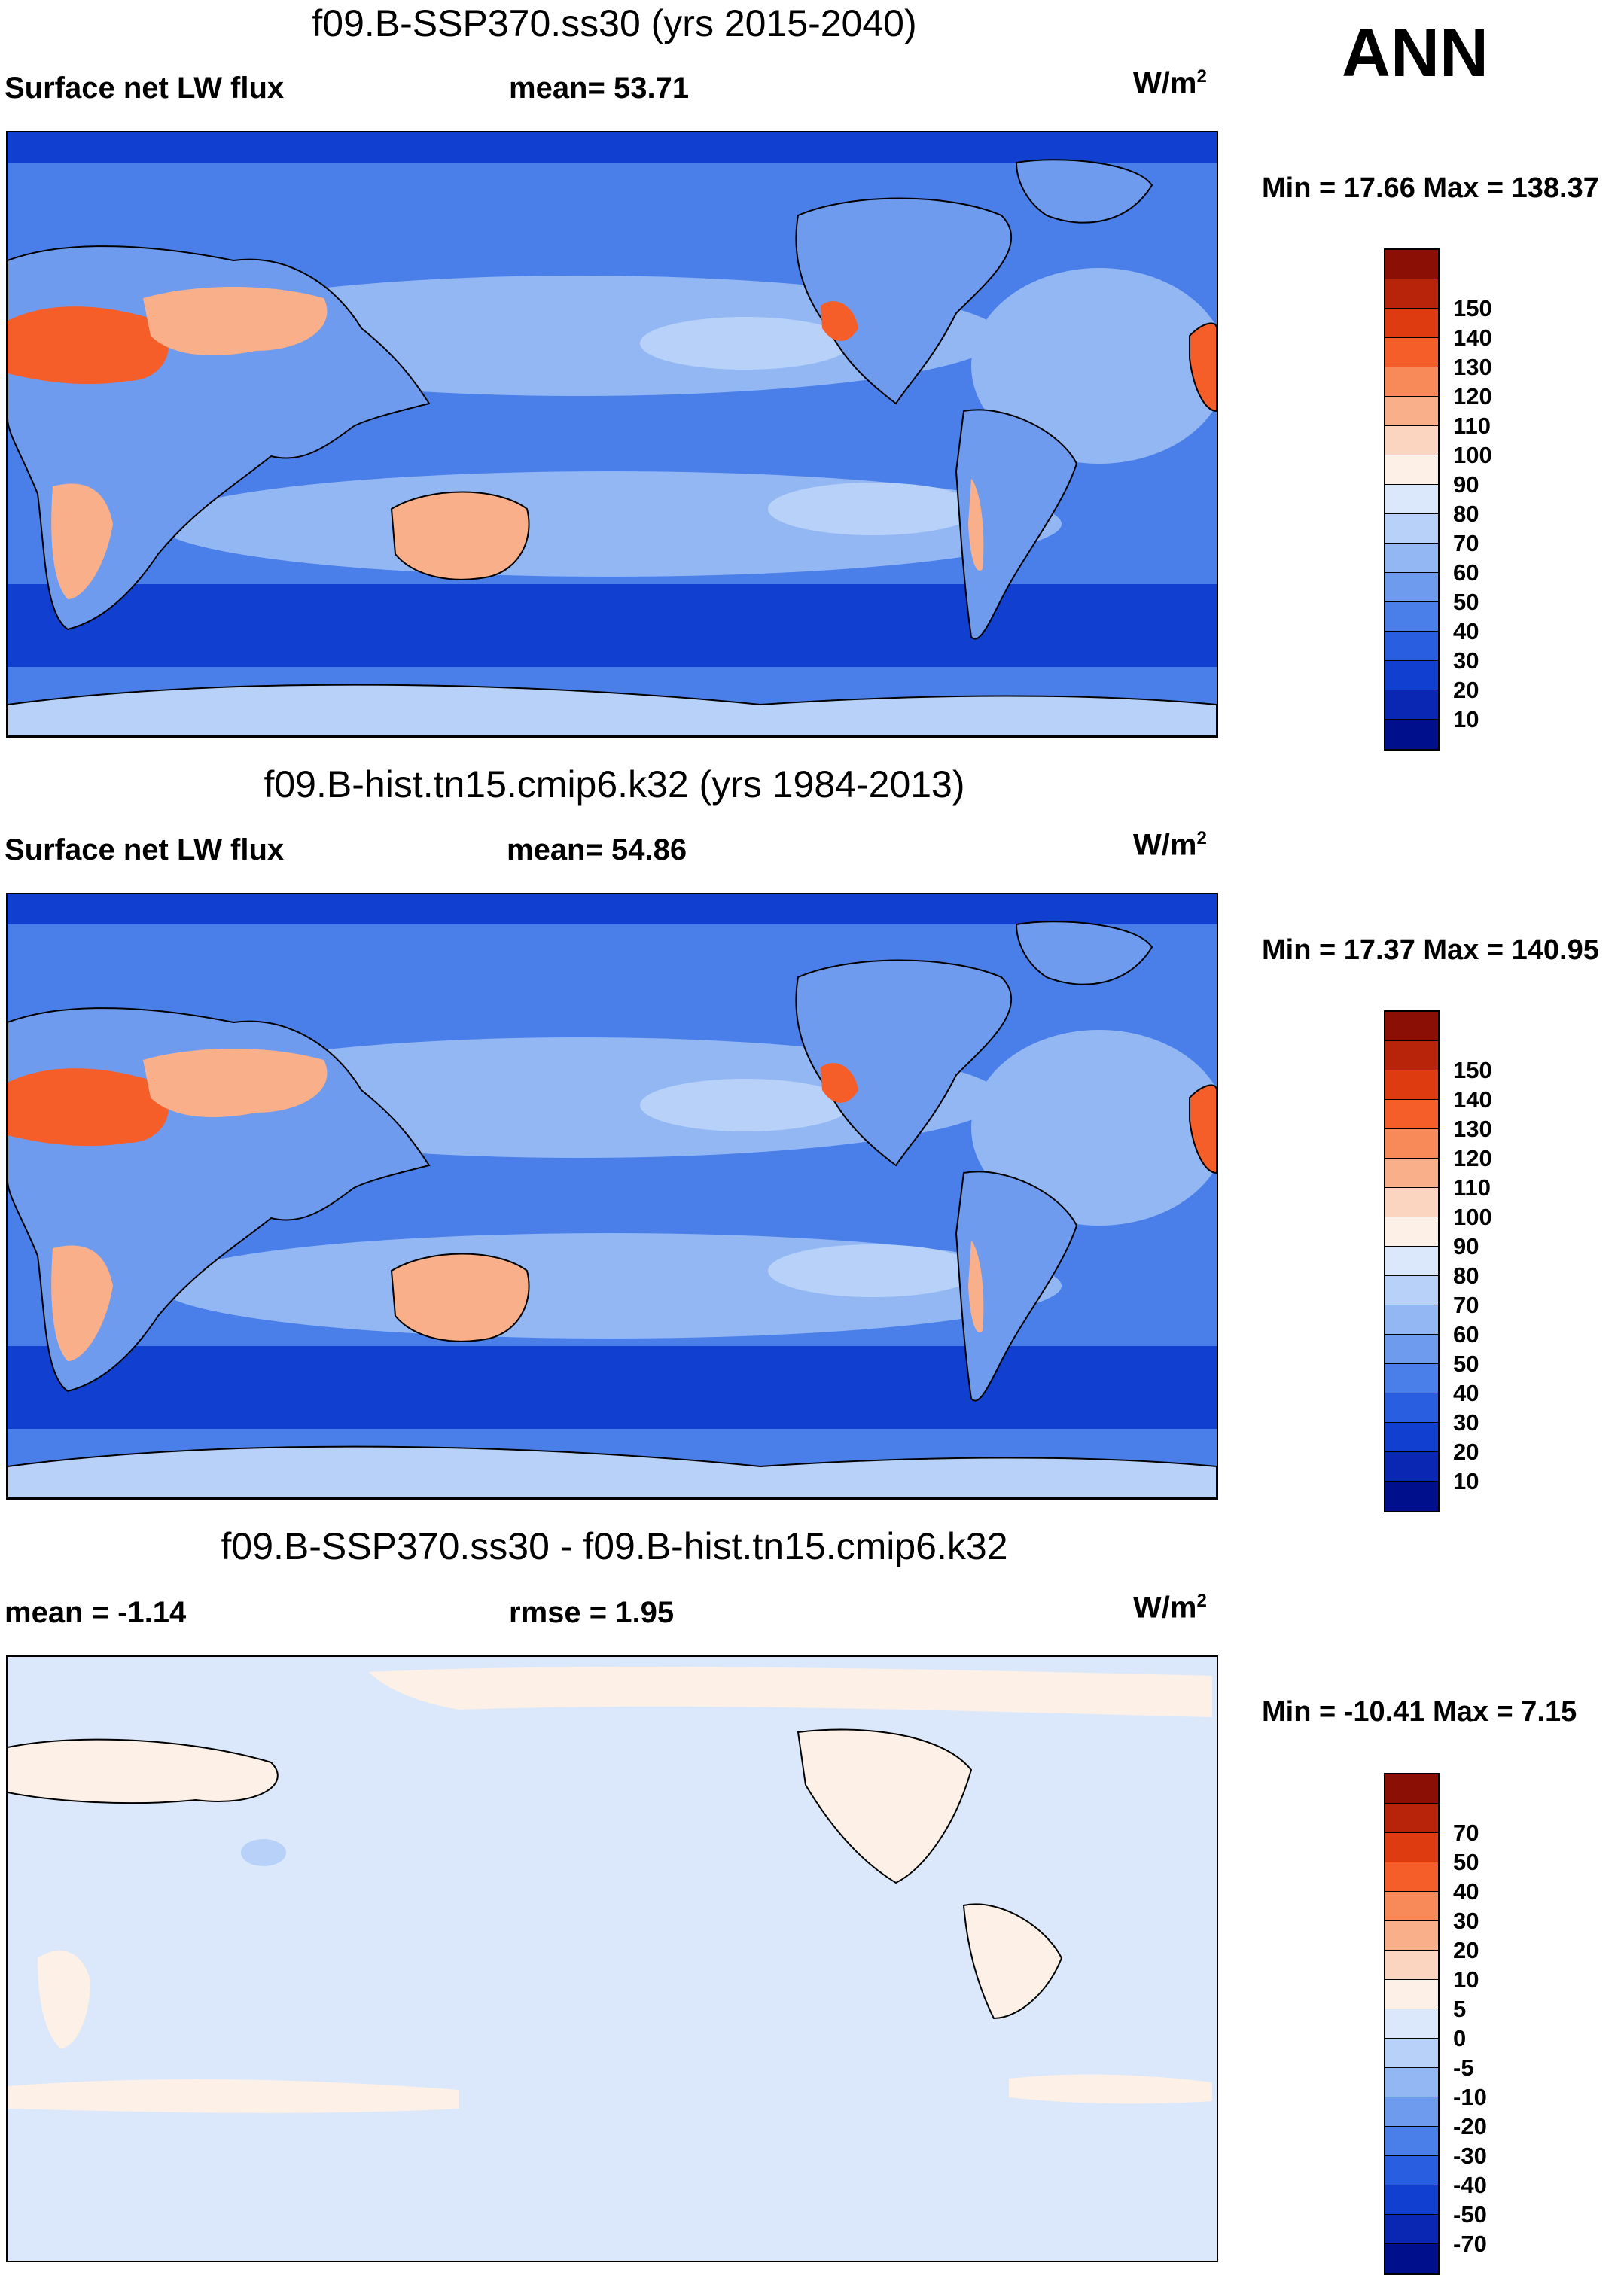 The width and height of the screenshot is (1624, 2275). Describe the element at coordinates (1203, 1129) in the screenshot. I see `west-africa-coast` at that location.